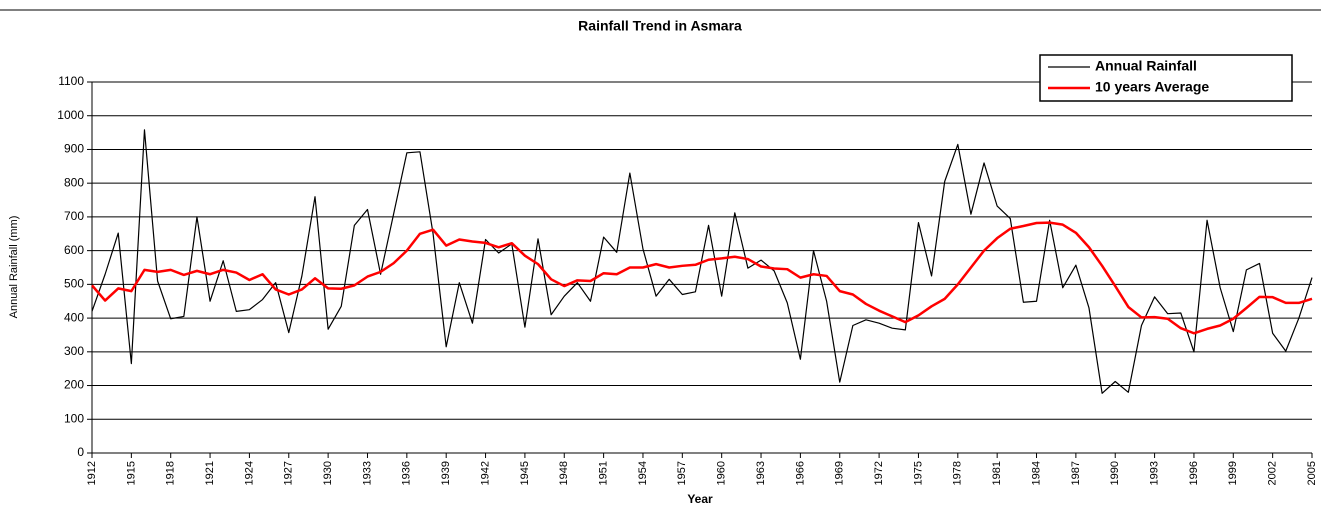 The width and height of the screenshot is (1321, 508). I want to click on x-tick-label: 1987, so click(1076, 473).